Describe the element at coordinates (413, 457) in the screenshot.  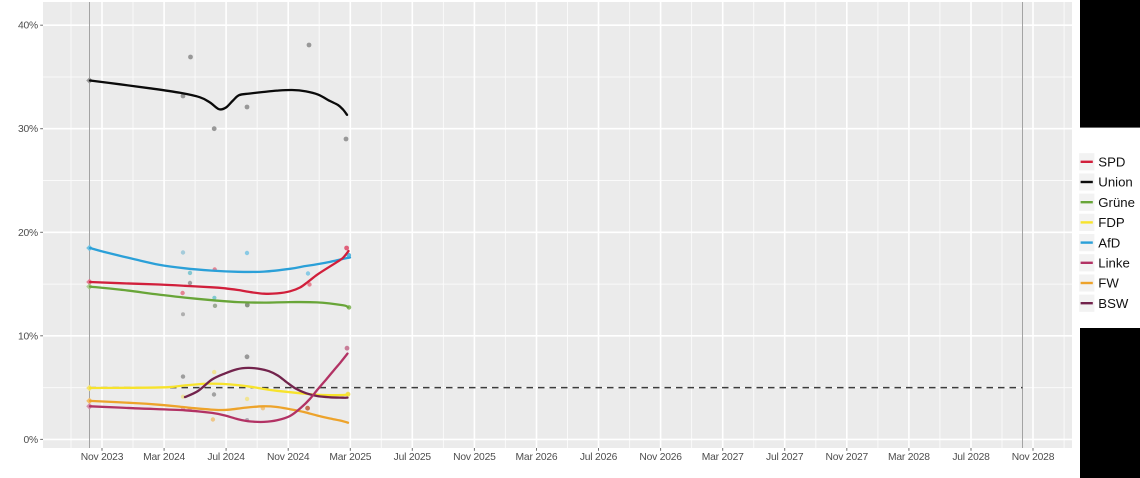
I see `svg-text: Jul 2025` at that location.